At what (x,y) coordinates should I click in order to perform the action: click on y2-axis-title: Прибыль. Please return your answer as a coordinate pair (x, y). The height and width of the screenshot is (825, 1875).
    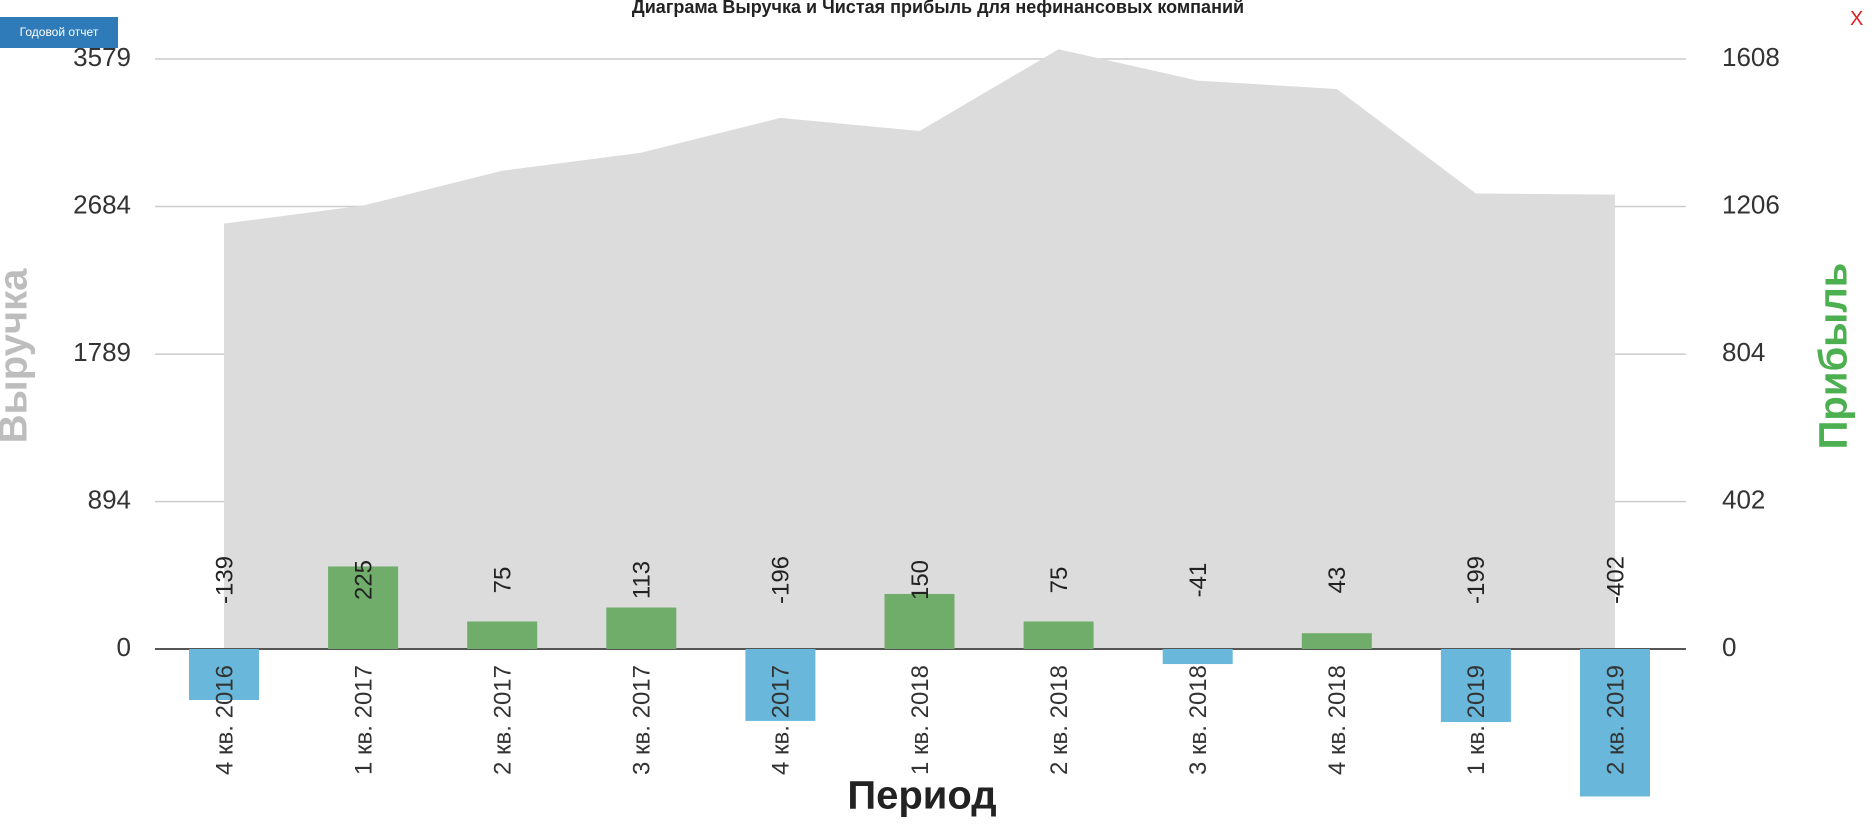
    Looking at the image, I should click on (1834, 356).